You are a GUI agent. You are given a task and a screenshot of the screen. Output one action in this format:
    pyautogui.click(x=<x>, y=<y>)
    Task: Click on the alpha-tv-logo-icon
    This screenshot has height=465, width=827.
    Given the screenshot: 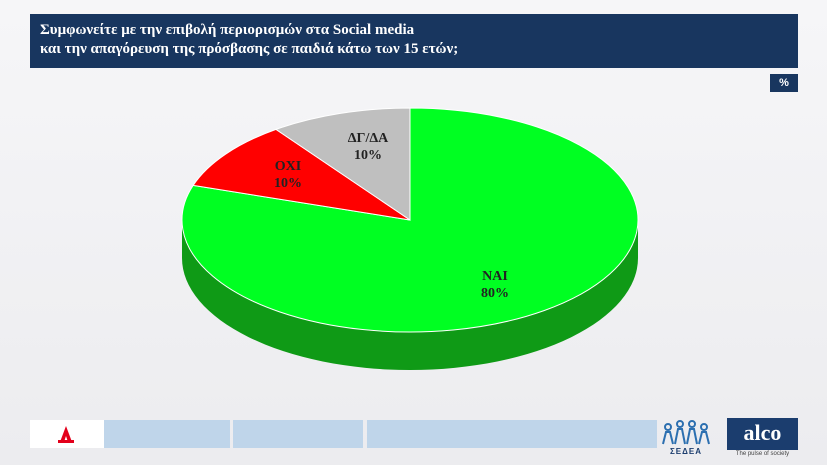 What is the action you would take?
    pyautogui.click(x=66, y=434)
    